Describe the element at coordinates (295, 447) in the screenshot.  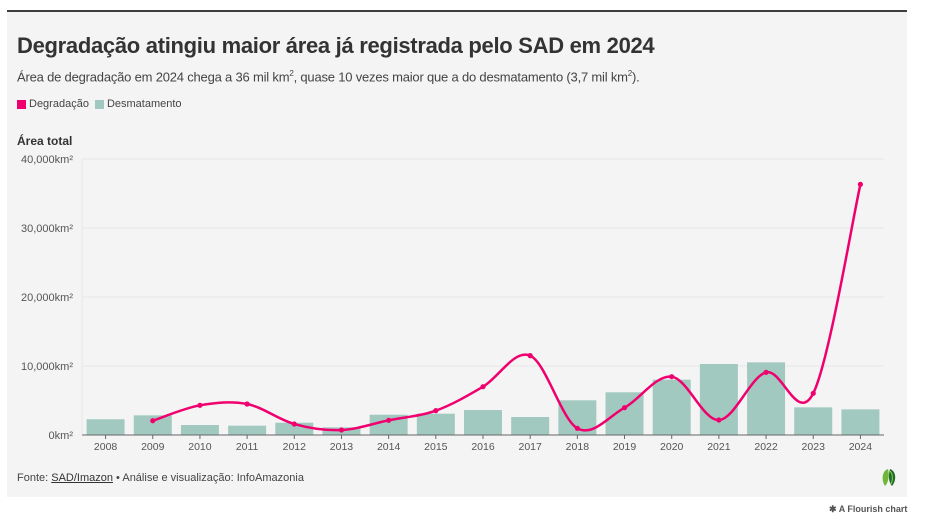
I see `x-tick-label: 2012` at that location.